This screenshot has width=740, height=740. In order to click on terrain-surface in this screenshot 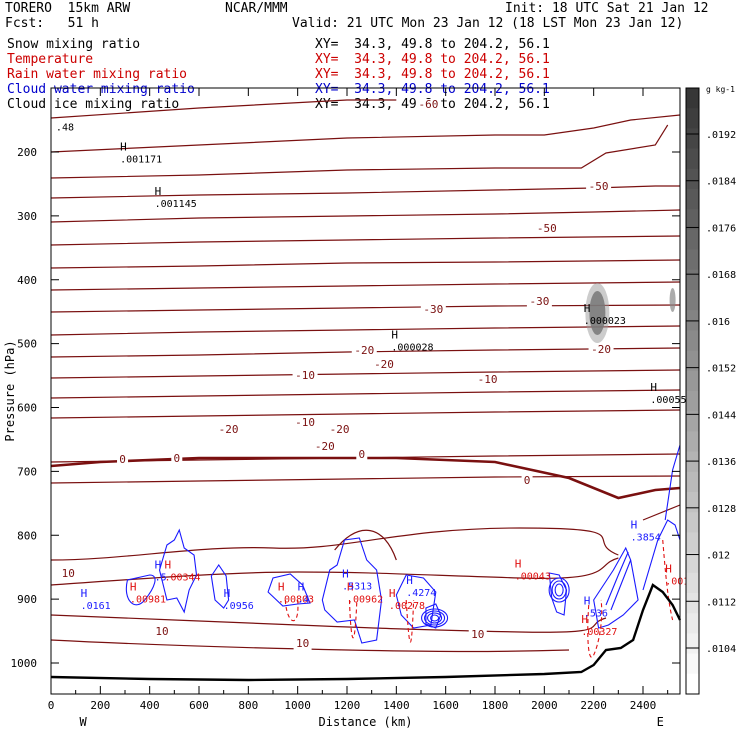, I will do `click(366, 632)`.